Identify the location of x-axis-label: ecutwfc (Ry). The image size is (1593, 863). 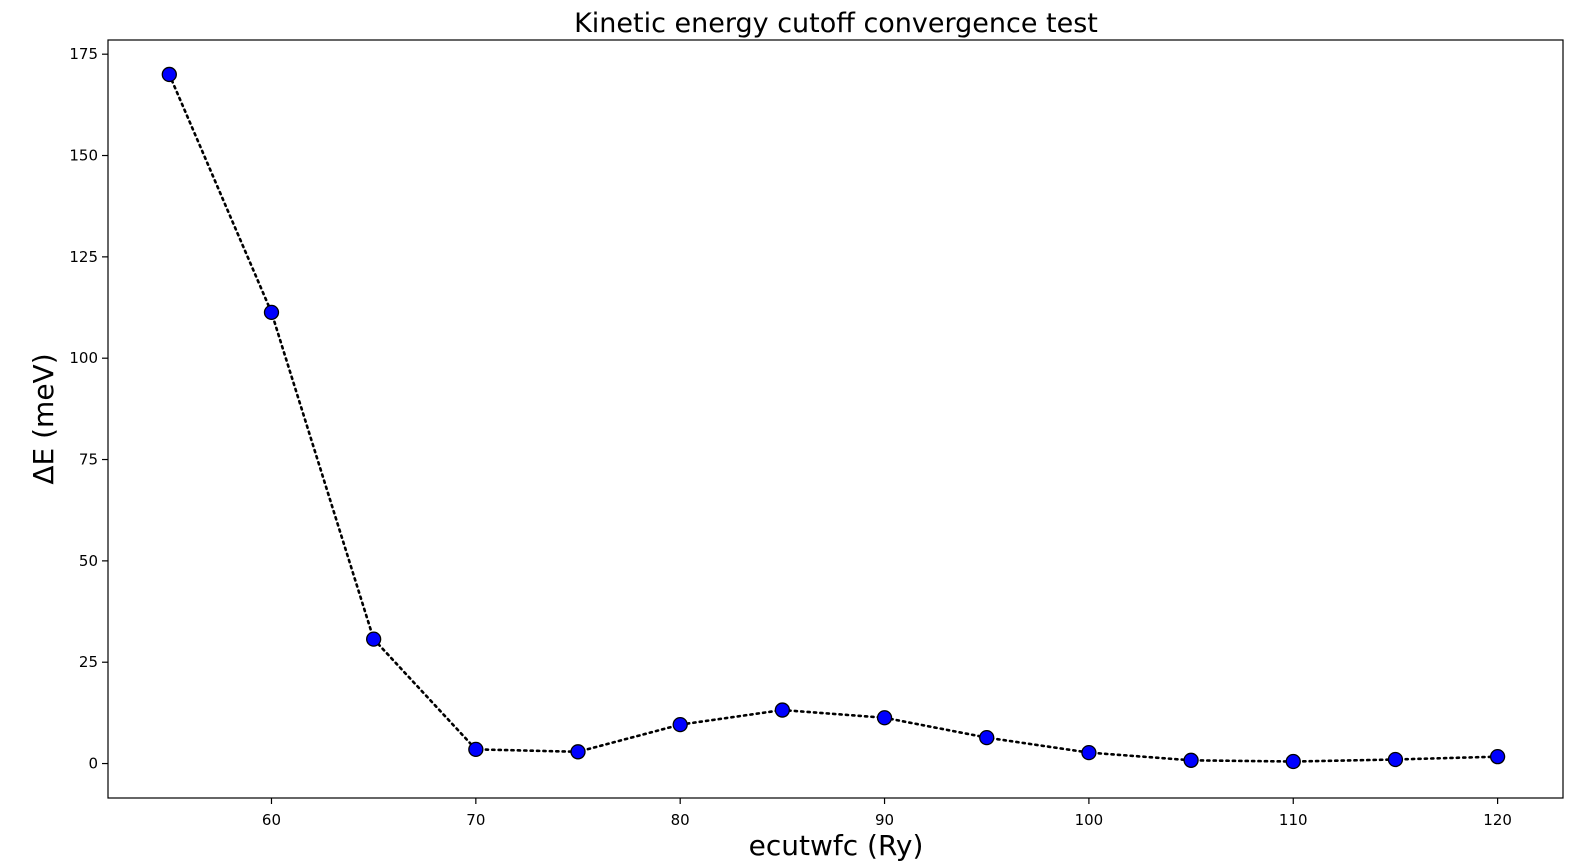
(836, 845).